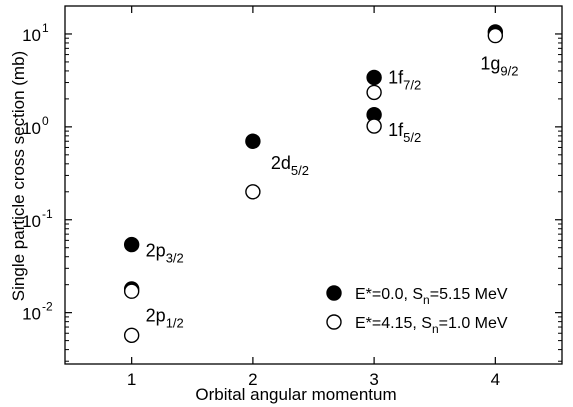  What do you see at coordinates (295, 394) in the screenshot?
I see `x-axis-label: Orbital angular momentum` at bounding box center [295, 394].